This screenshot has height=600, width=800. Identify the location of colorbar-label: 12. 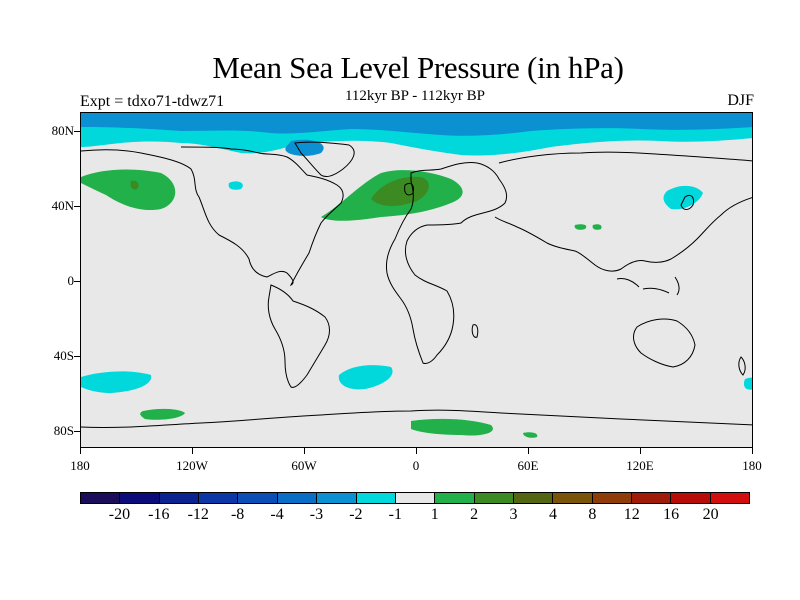
(631, 514).